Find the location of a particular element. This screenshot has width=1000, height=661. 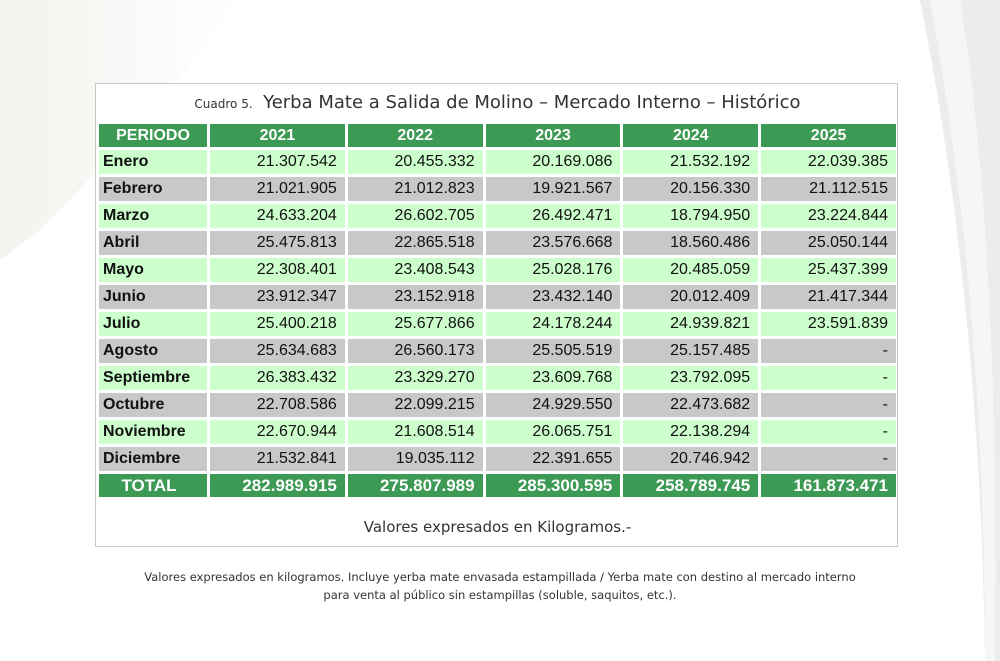

table-cell: 21.021.905 is located at coordinates (277, 189).